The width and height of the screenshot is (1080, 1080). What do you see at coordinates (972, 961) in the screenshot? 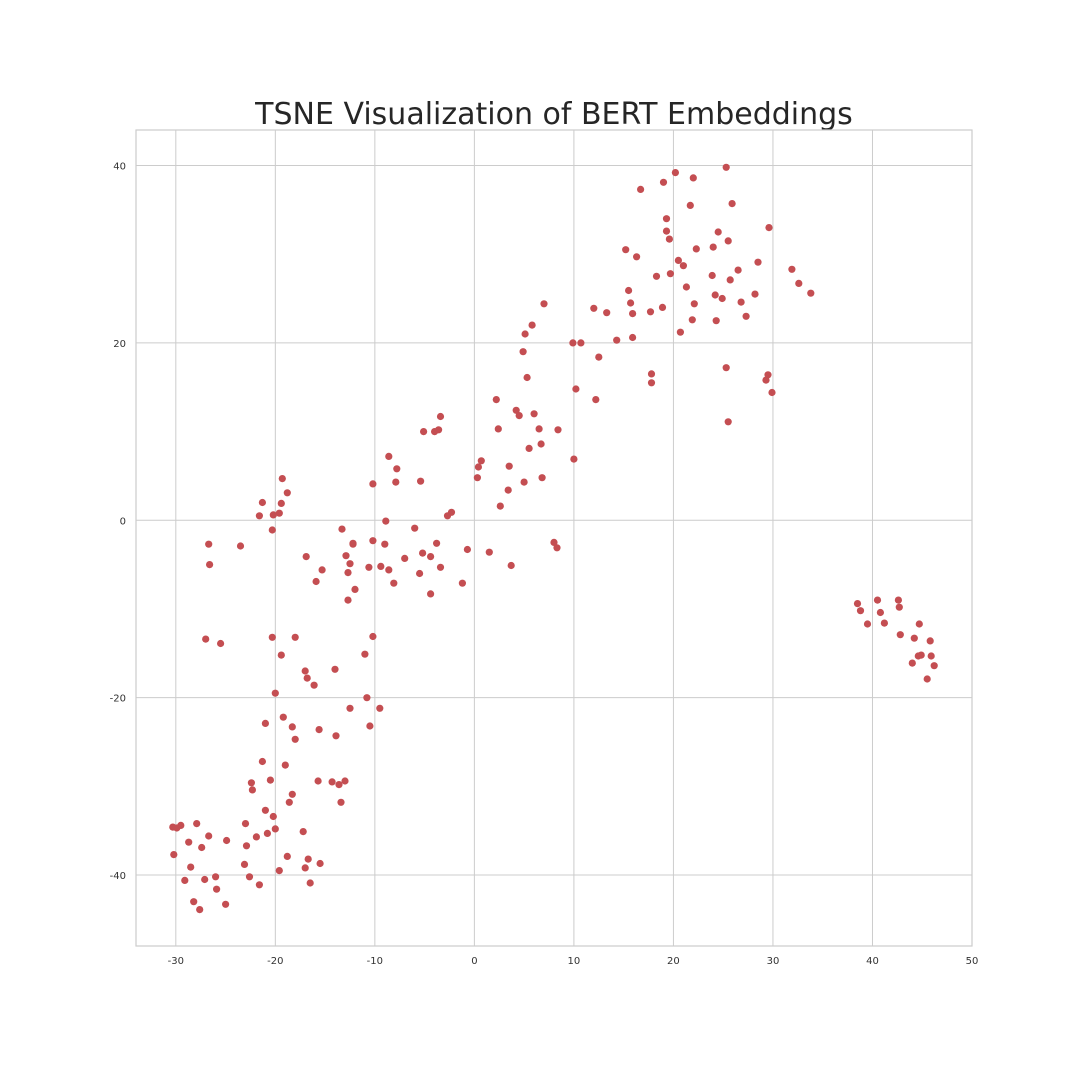
I see `x-tick-label: 50` at bounding box center [972, 961].